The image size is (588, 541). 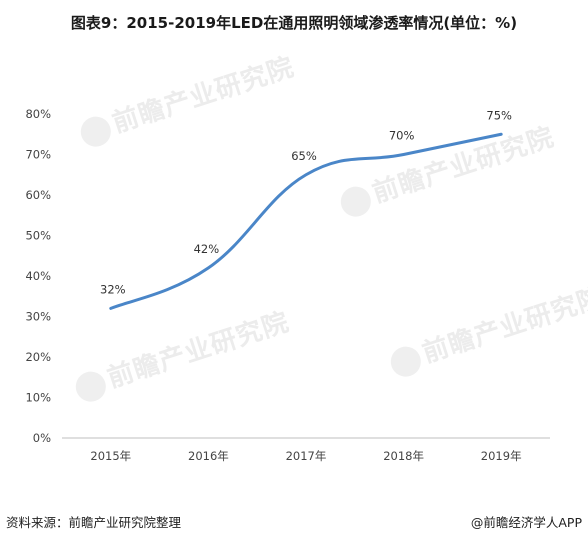 What do you see at coordinates (402, 136) in the screenshot?
I see `data-label: 70%` at bounding box center [402, 136].